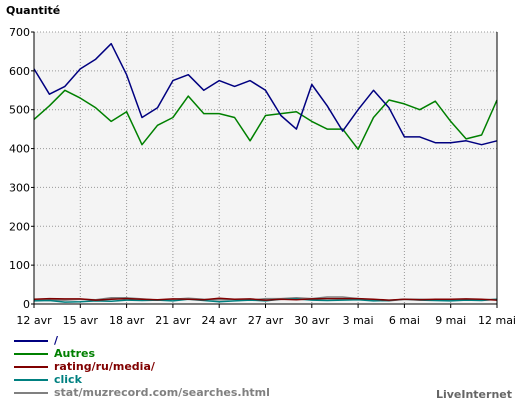 This screenshot has width=520, height=405. What do you see at coordinates (19, 226) in the screenshot?
I see `y-tick-label: 200` at bounding box center [19, 226].